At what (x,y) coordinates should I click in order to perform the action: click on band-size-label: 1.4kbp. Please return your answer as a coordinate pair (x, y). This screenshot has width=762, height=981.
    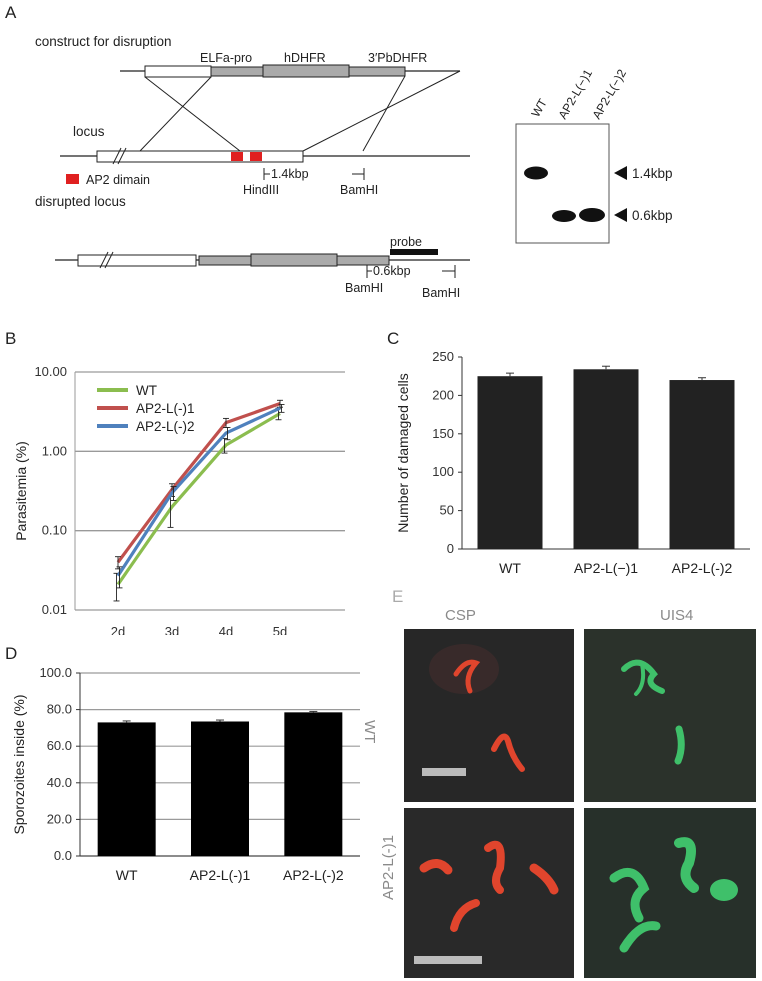
    Looking at the image, I should click on (652, 173).